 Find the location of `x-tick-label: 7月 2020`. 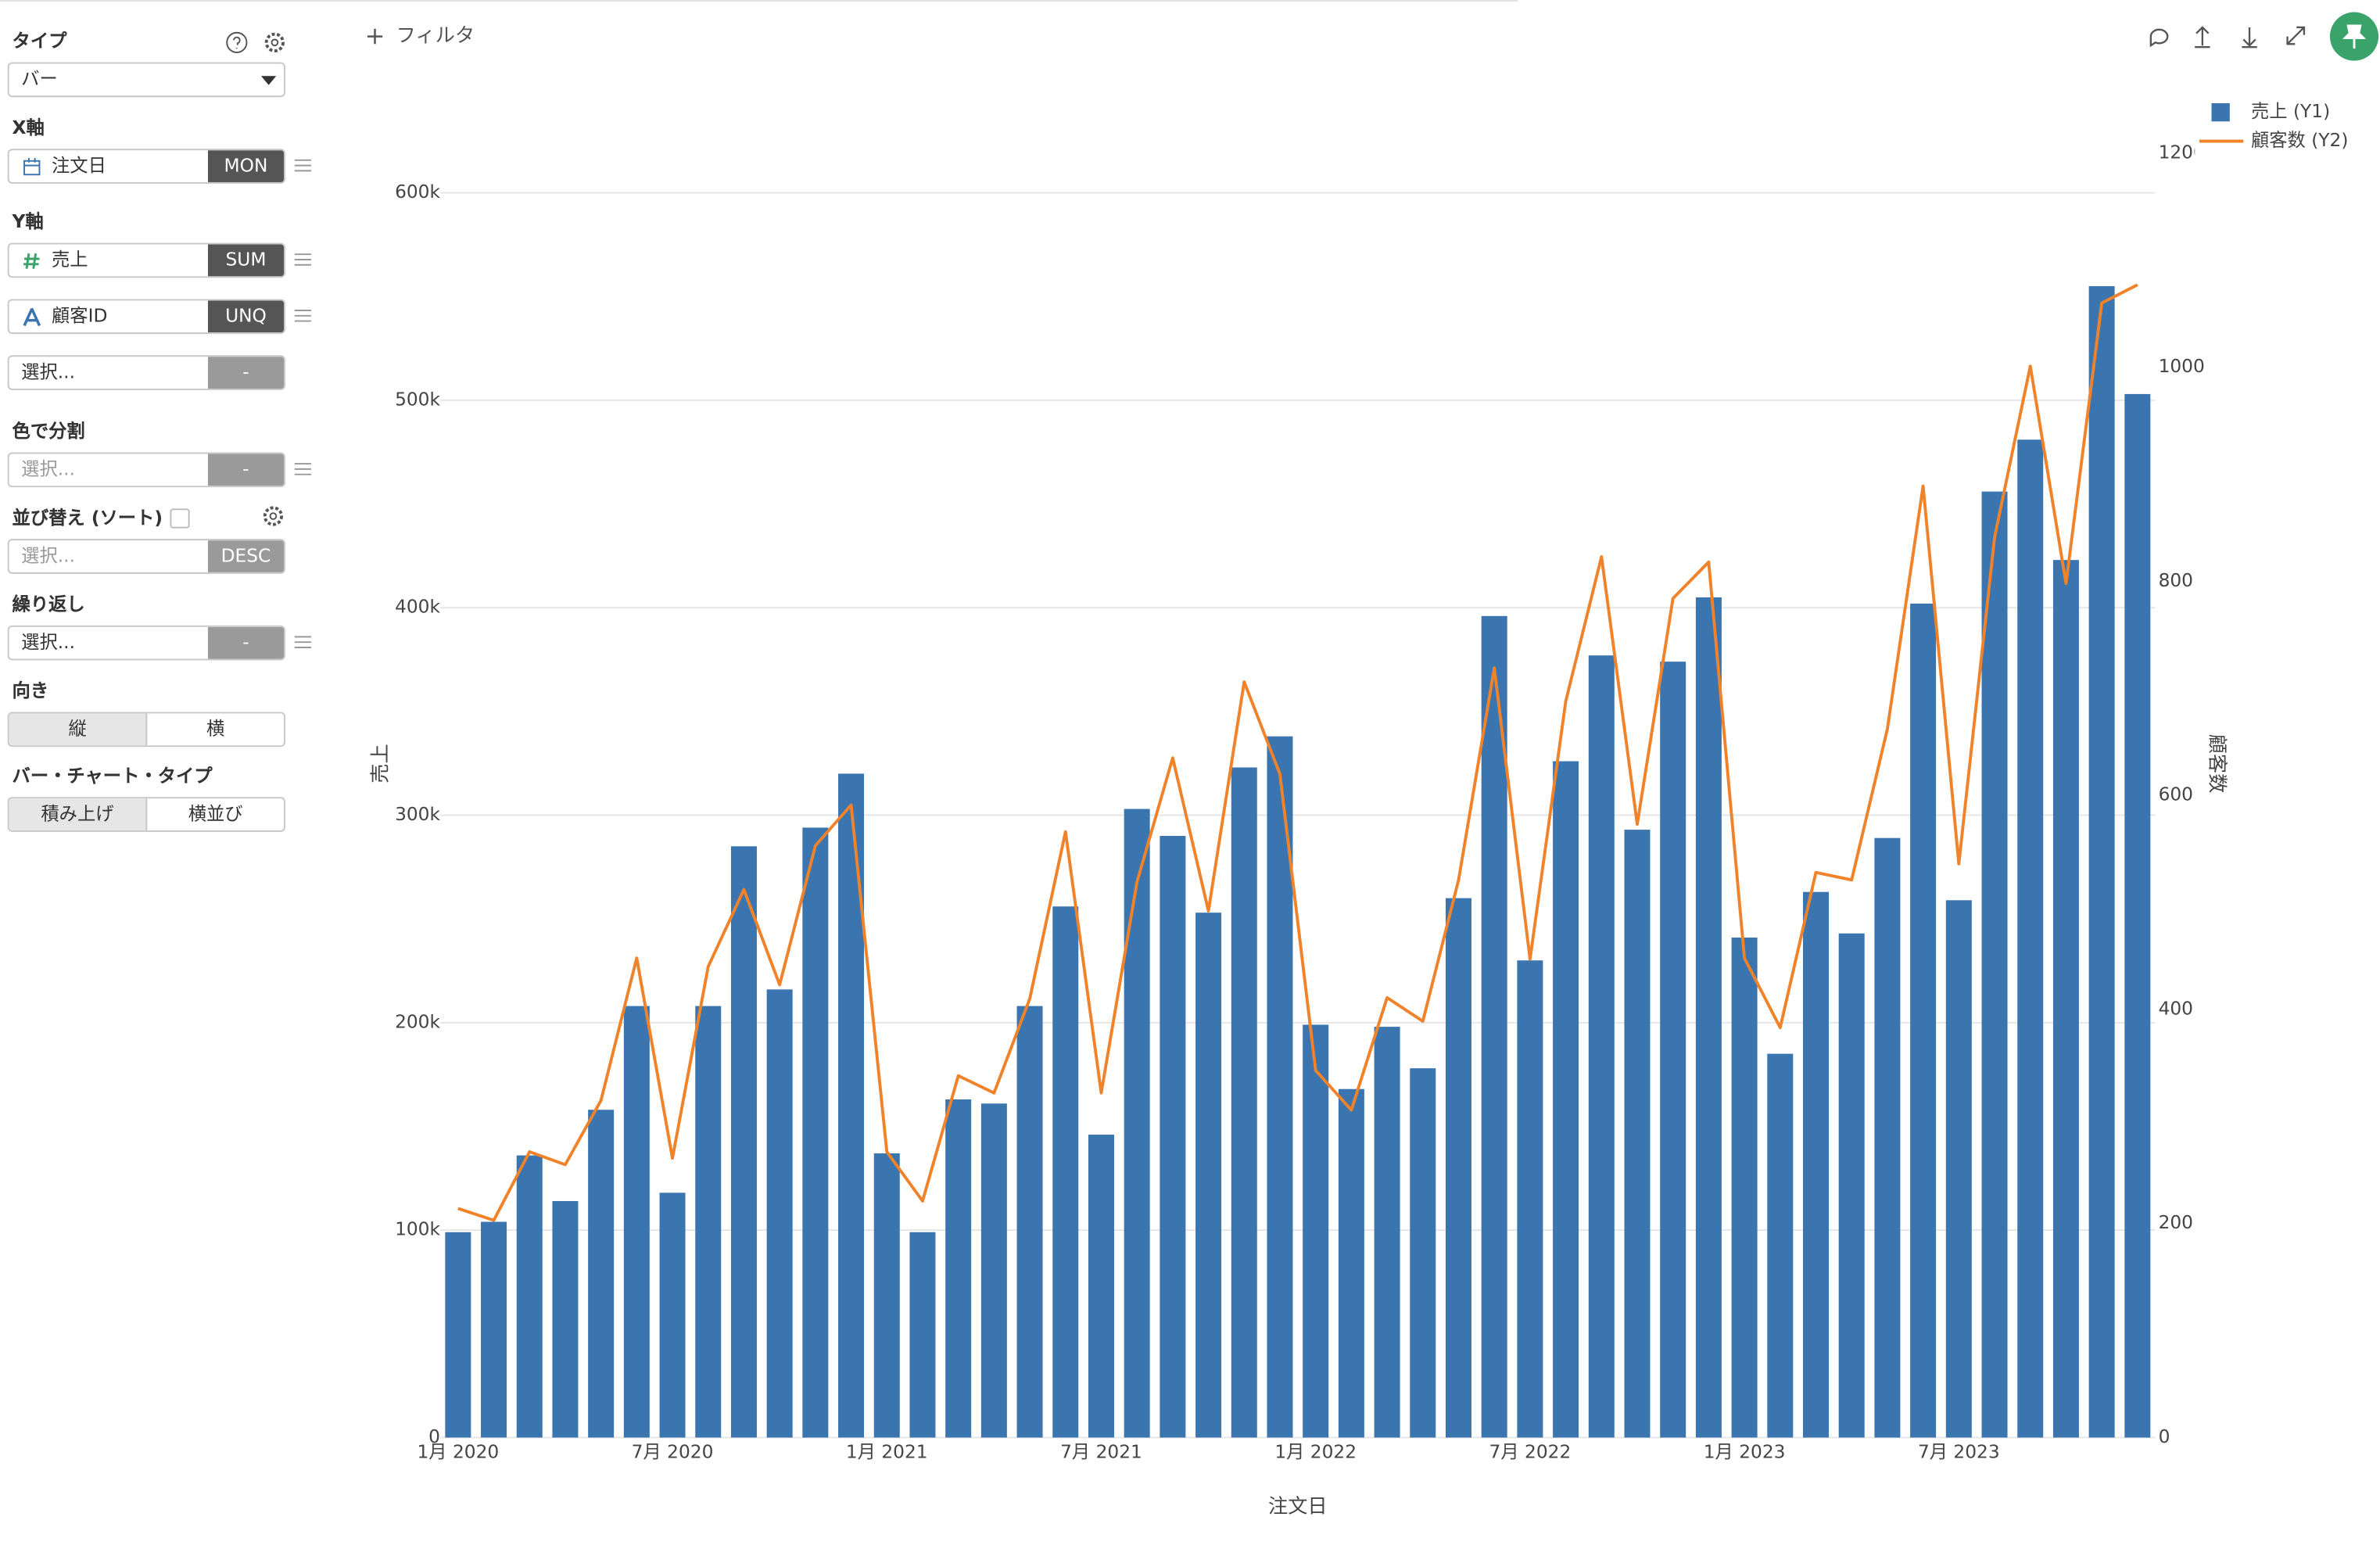

x-tick-label: 7月 2020 is located at coordinates (673, 1451).